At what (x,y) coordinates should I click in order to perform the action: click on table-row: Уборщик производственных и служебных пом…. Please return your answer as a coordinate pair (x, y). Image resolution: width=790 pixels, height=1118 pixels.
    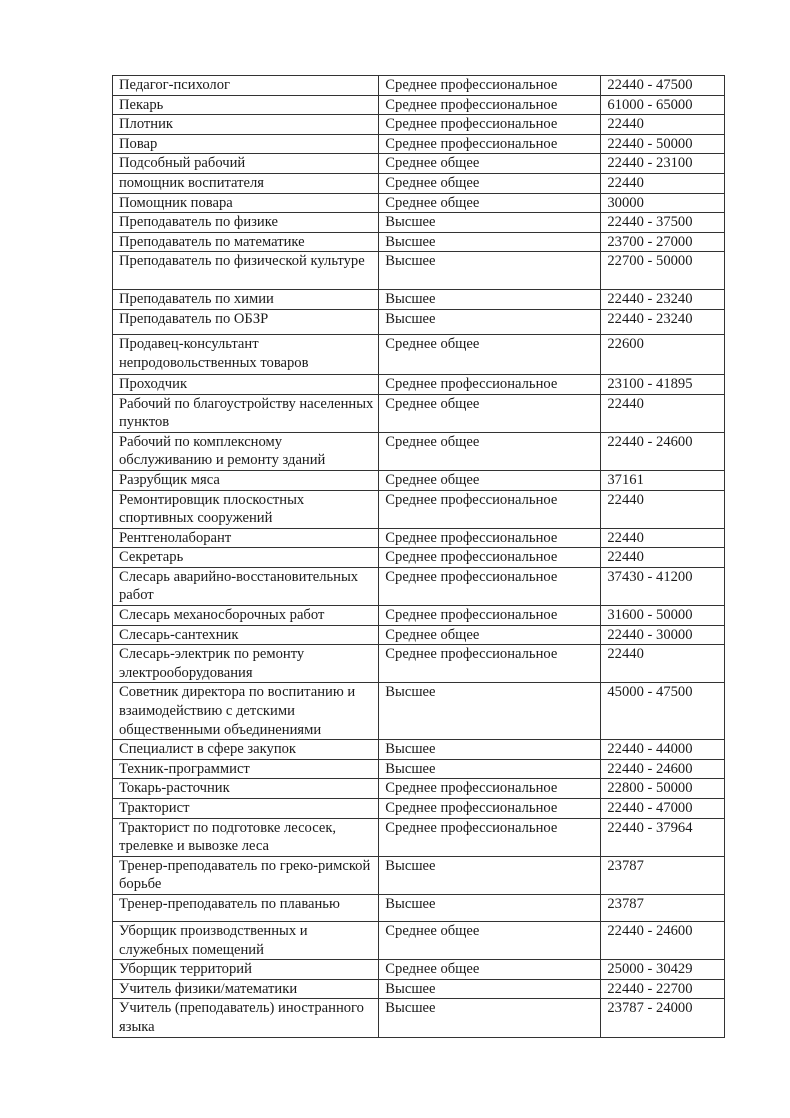
    Looking at the image, I should click on (418, 940).